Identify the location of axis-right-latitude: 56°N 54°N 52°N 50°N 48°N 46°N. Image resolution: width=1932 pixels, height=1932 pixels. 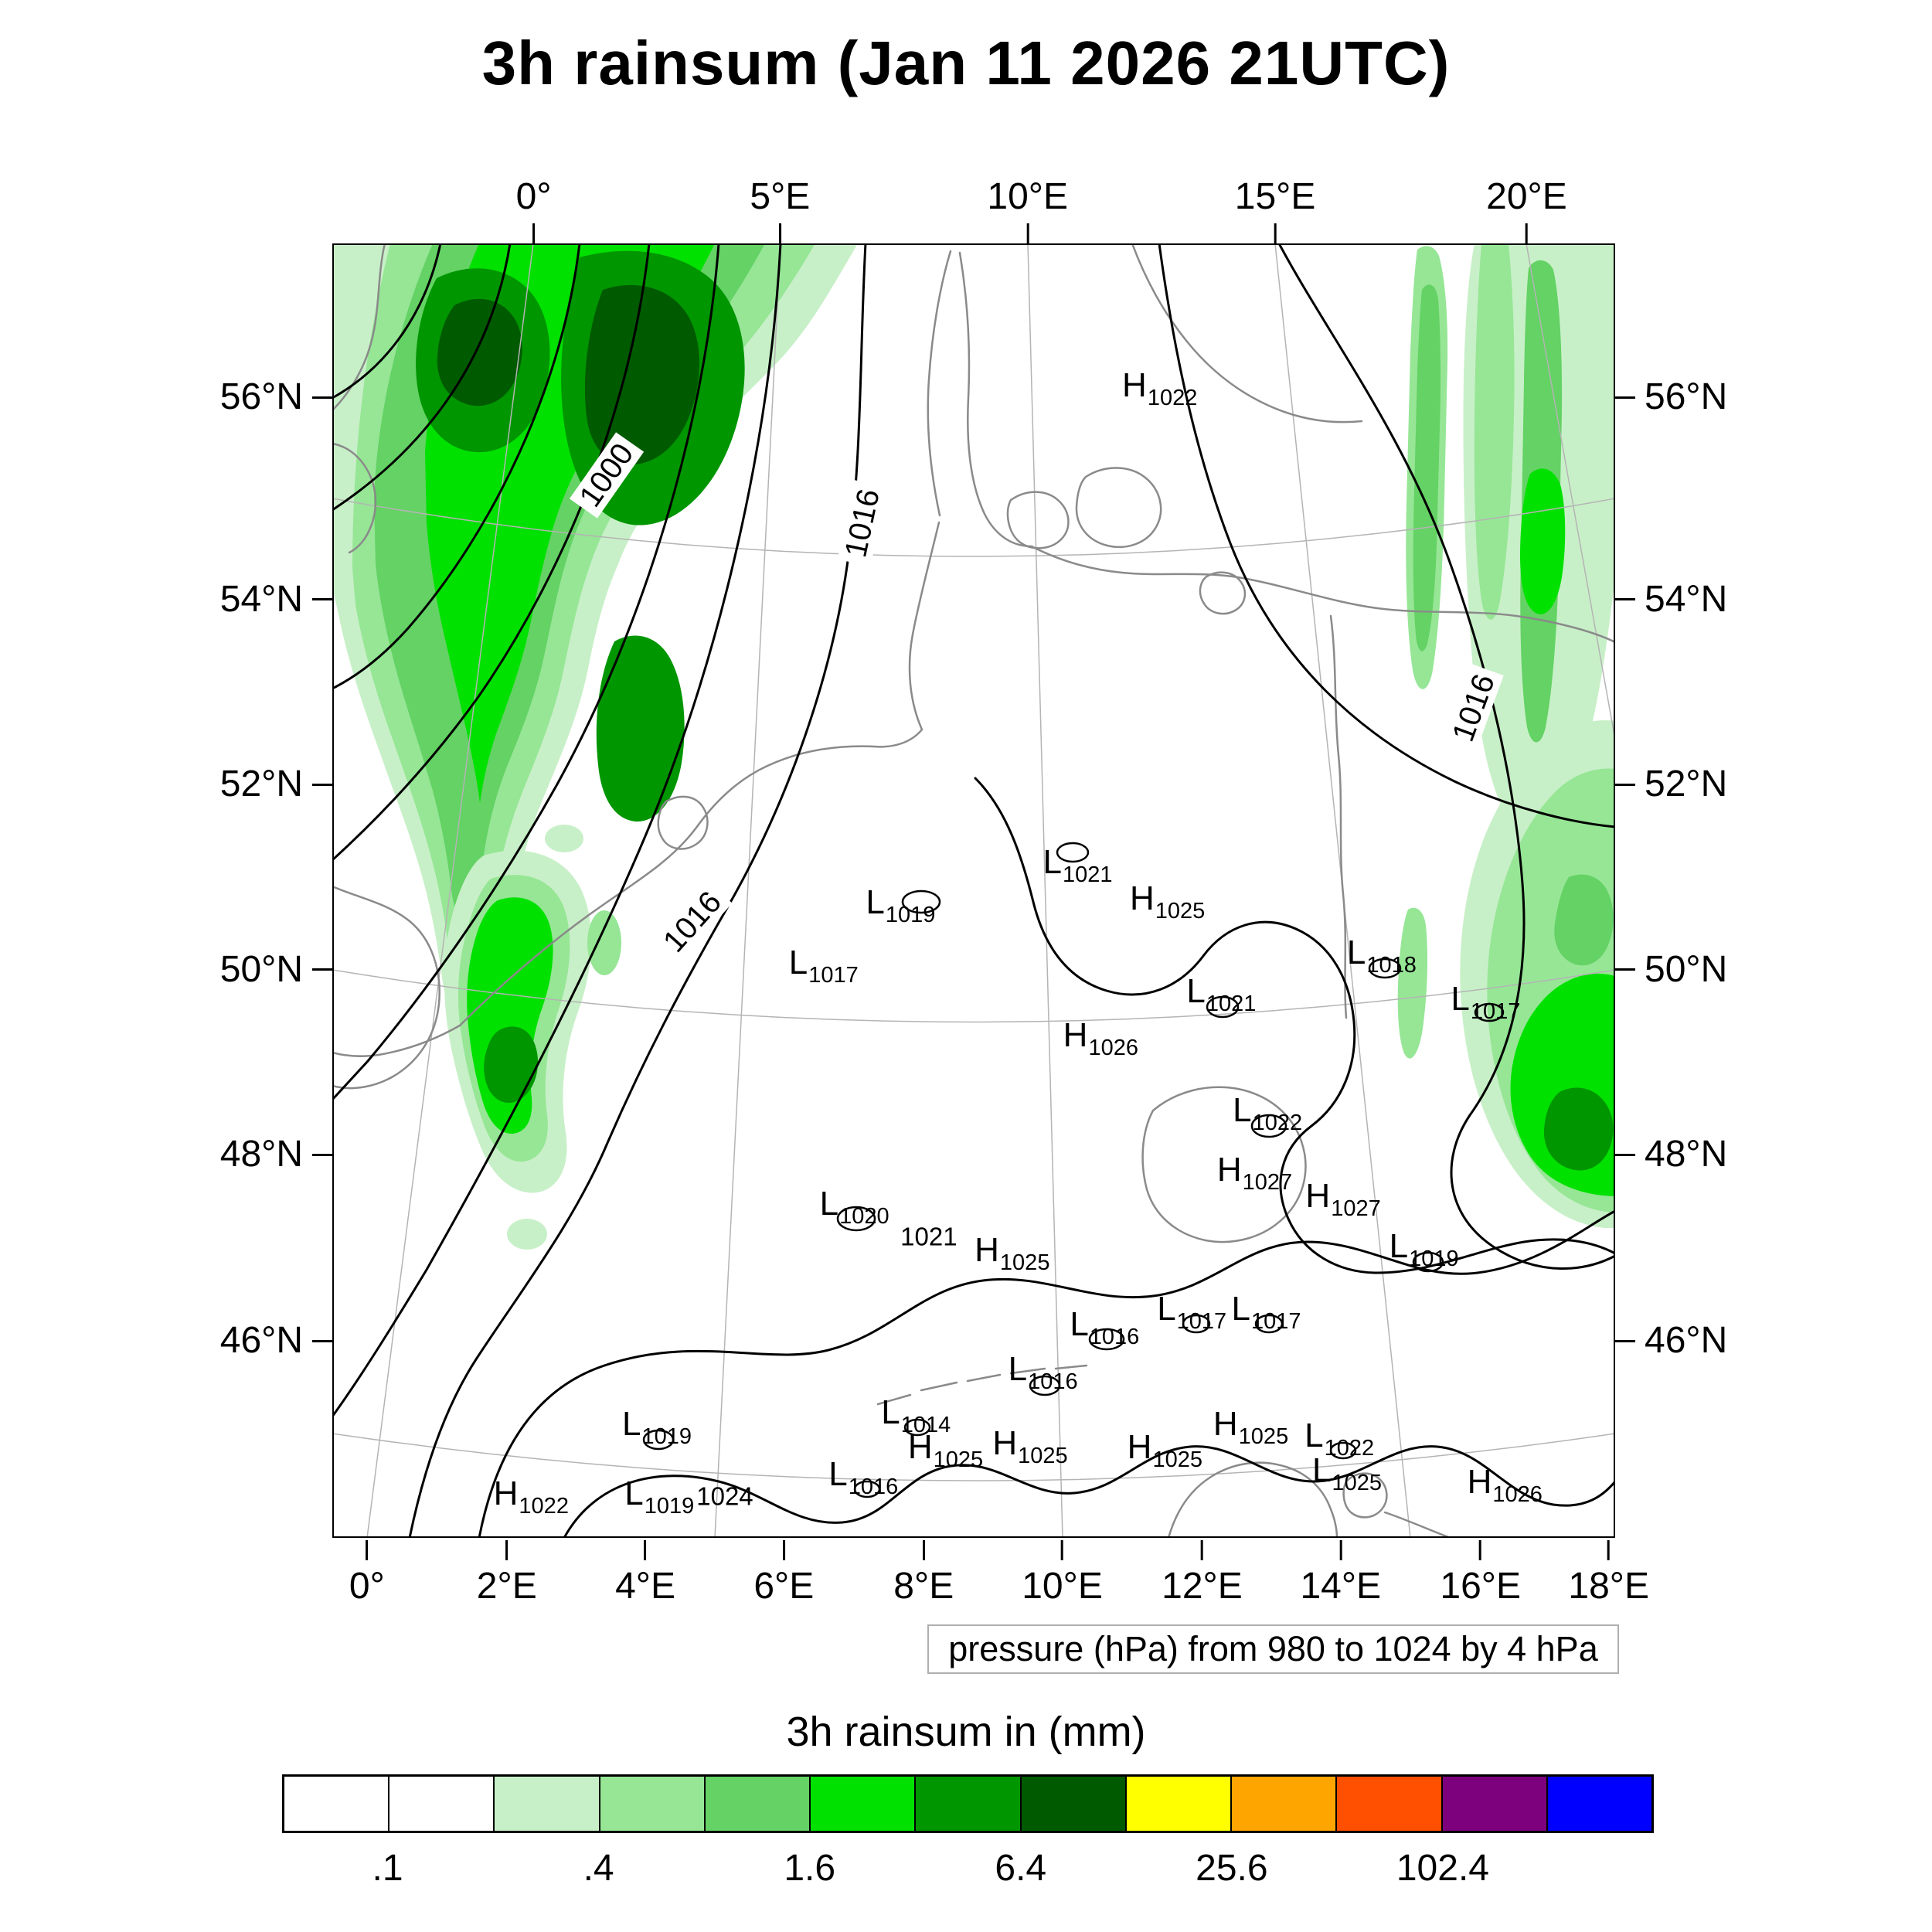
(1724, 891).